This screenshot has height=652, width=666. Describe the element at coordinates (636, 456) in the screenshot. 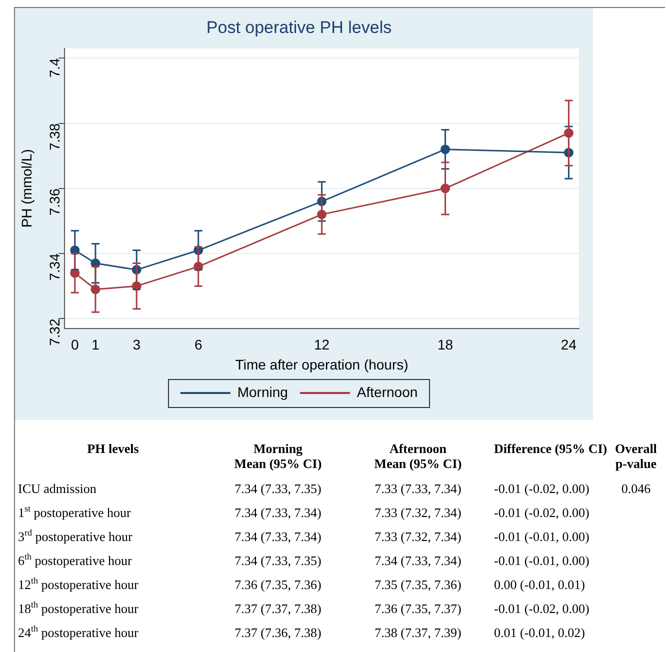

I see `text: Overall p-value` at that location.